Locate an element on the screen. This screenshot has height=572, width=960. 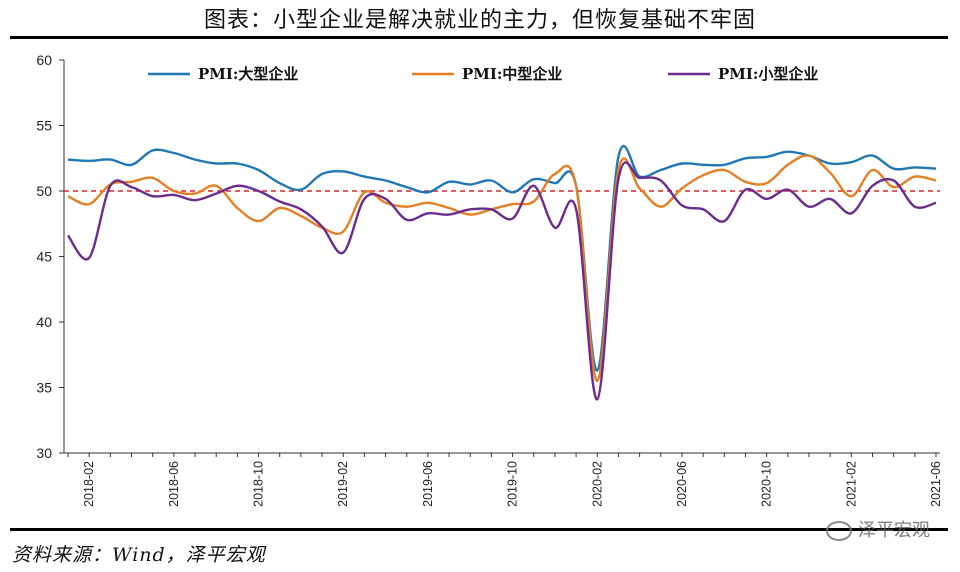
x-tick-label: 2021-06 is located at coordinates (936, 484).